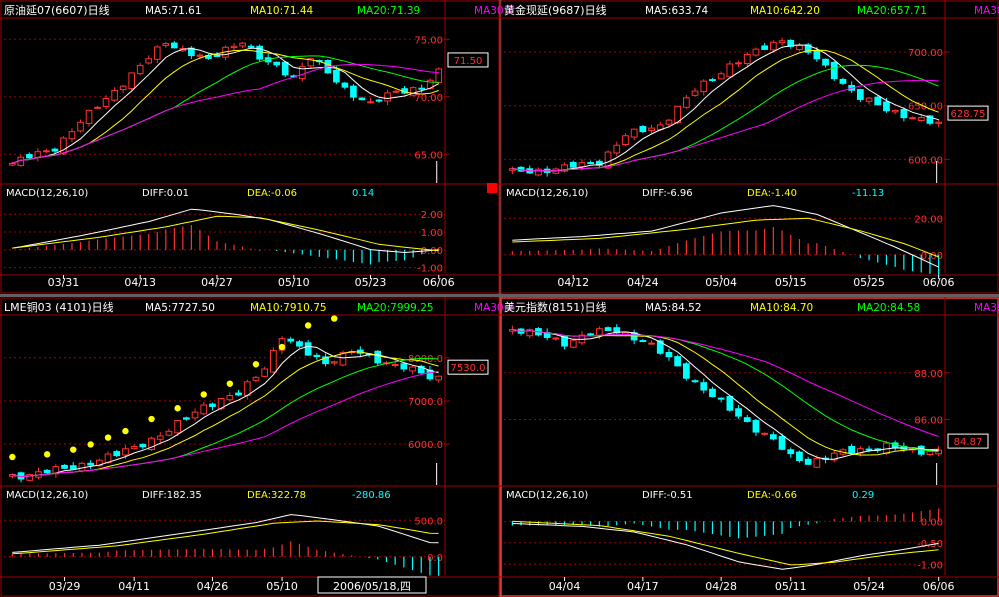 The image size is (999, 597). I want to click on last-price-label: 84.87, so click(968, 442).